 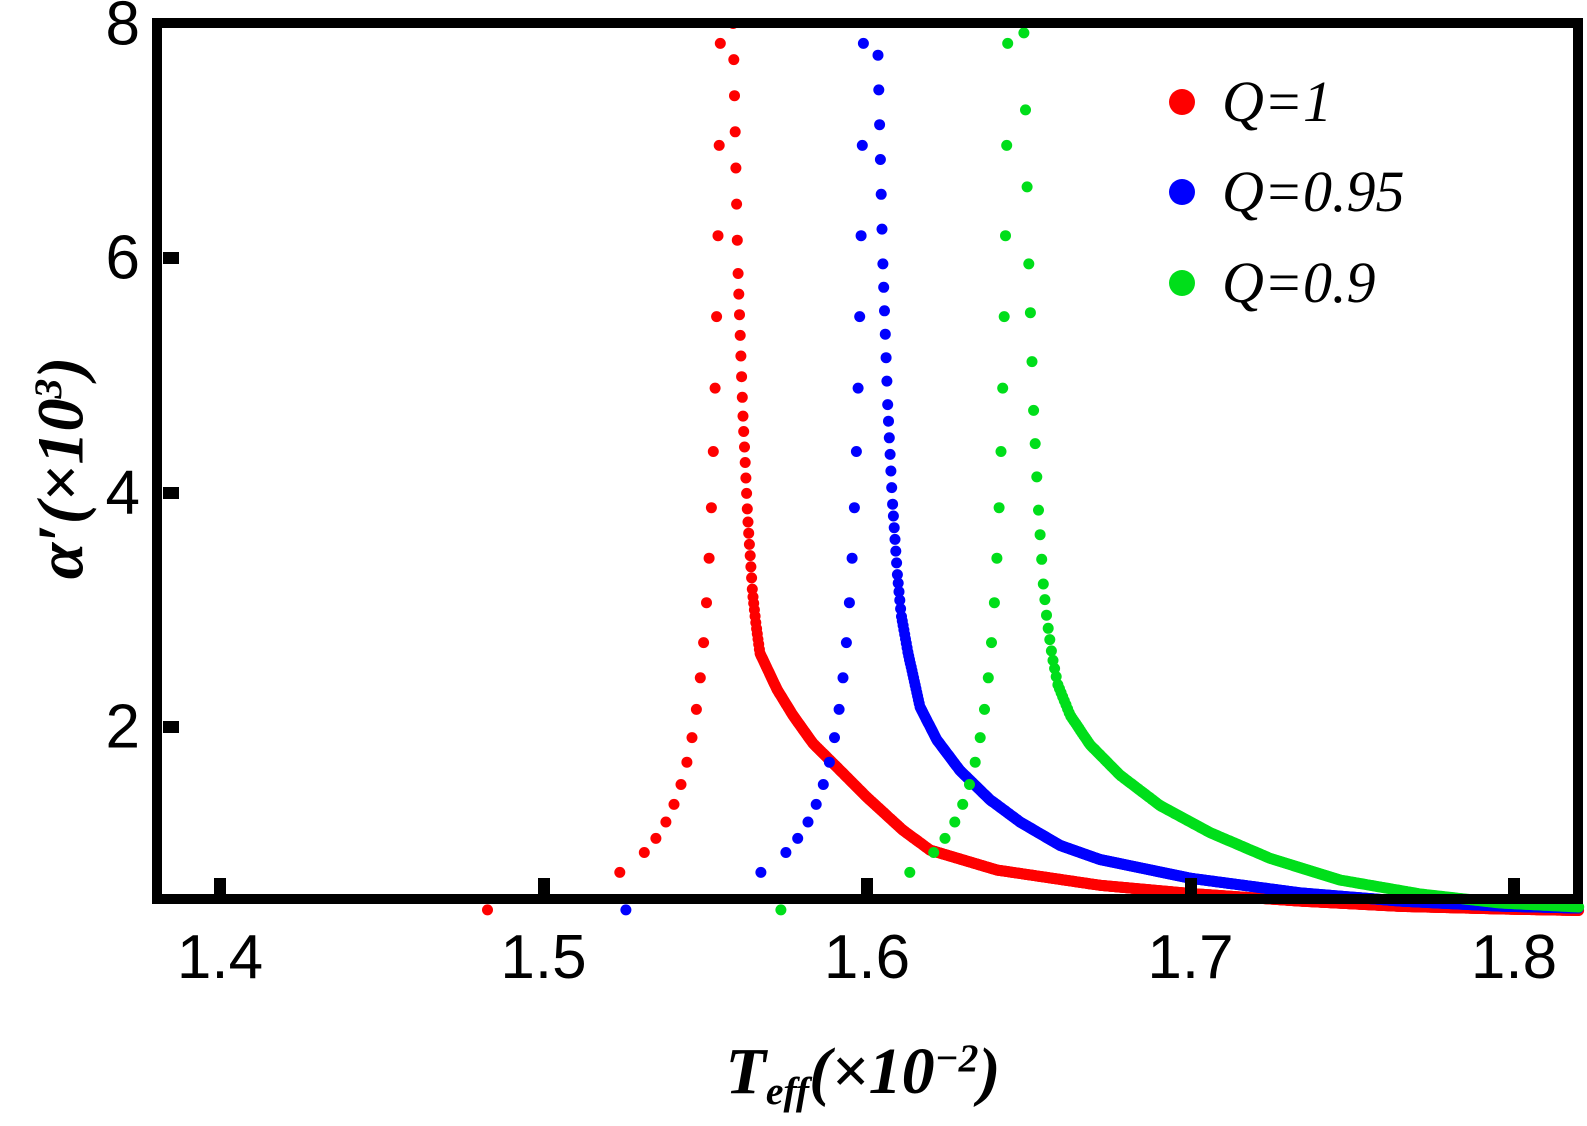 What do you see at coordinates (171, 492) in the screenshot?
I see `y-tick-mark` at bounding box center [171, 492].